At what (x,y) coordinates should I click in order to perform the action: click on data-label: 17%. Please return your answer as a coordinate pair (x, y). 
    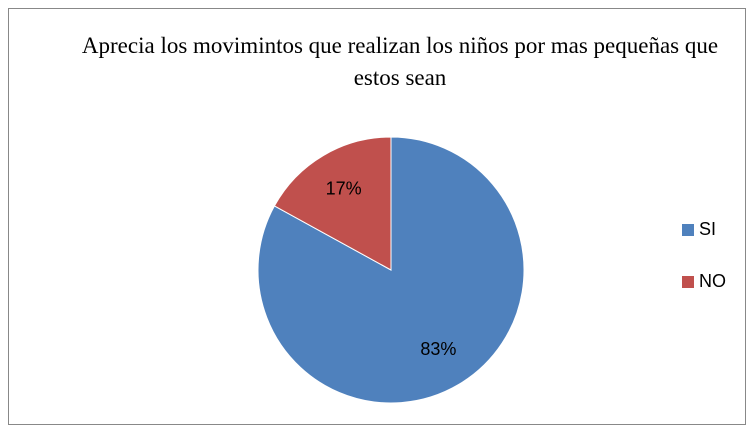
    Looking at the image, I should click on (344, 189).